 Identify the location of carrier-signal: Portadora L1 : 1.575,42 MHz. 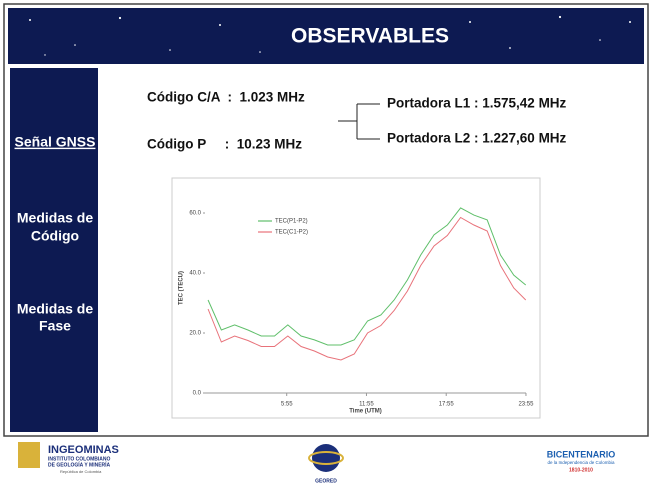
(477, 103).